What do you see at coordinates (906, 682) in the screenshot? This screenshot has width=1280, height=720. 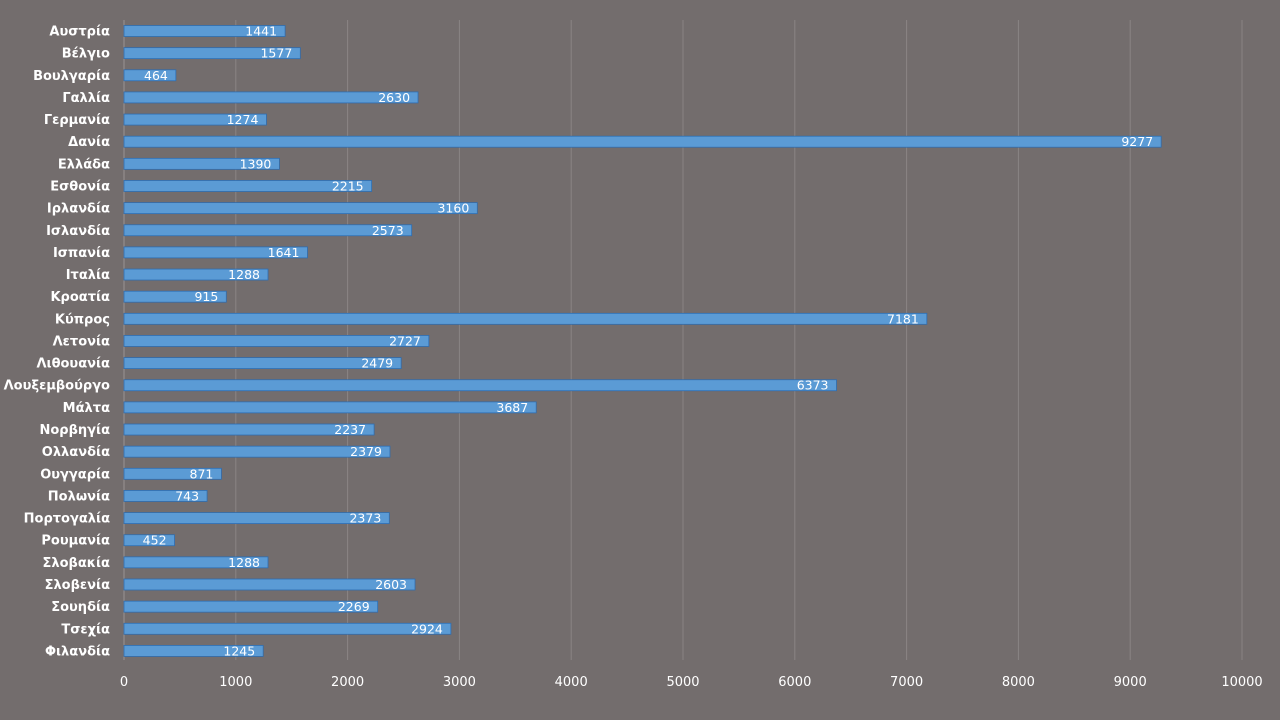 I see `x-tick-label: 7000` at bounding box center [906, 682].